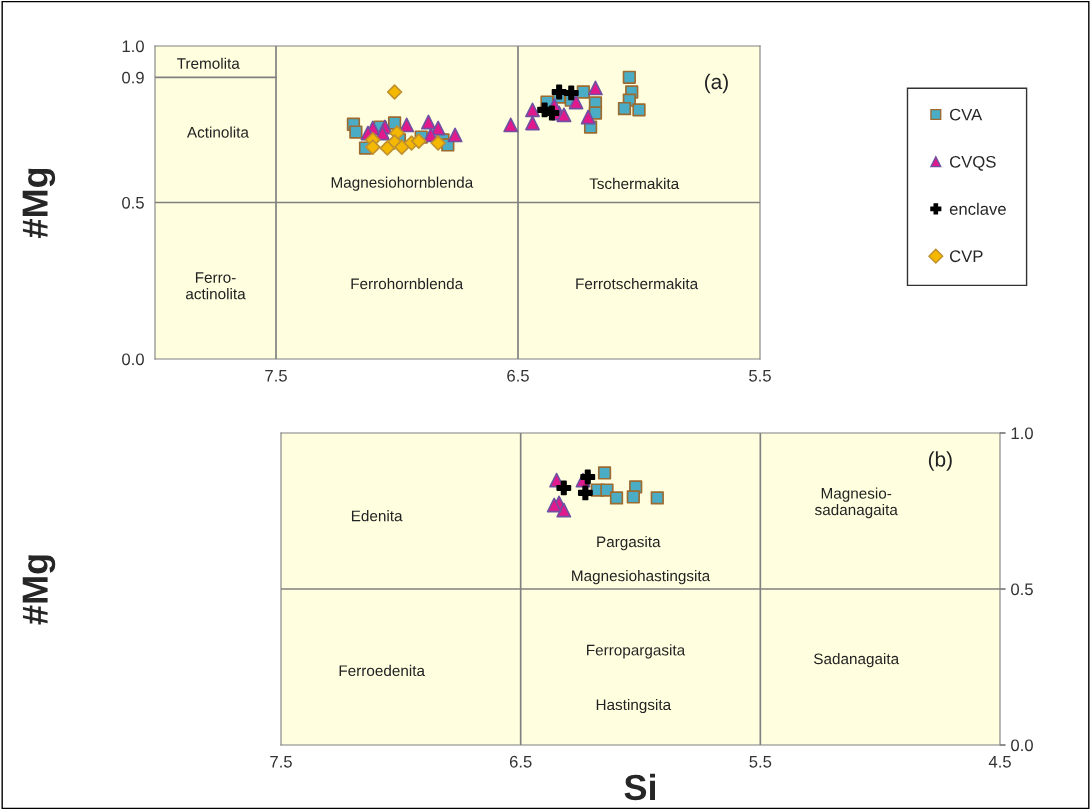 This screenshot has height=810, width=1091. I want to click on annotation: Pargasita, so click(629, 543).